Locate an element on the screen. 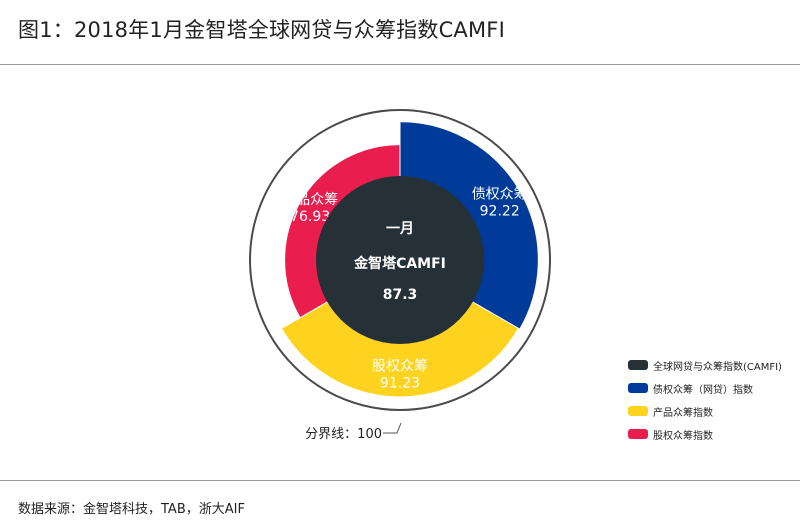 The width and height of the screenshot is (800, 529). center-month: 一月 is located at coordinates (400, 229).